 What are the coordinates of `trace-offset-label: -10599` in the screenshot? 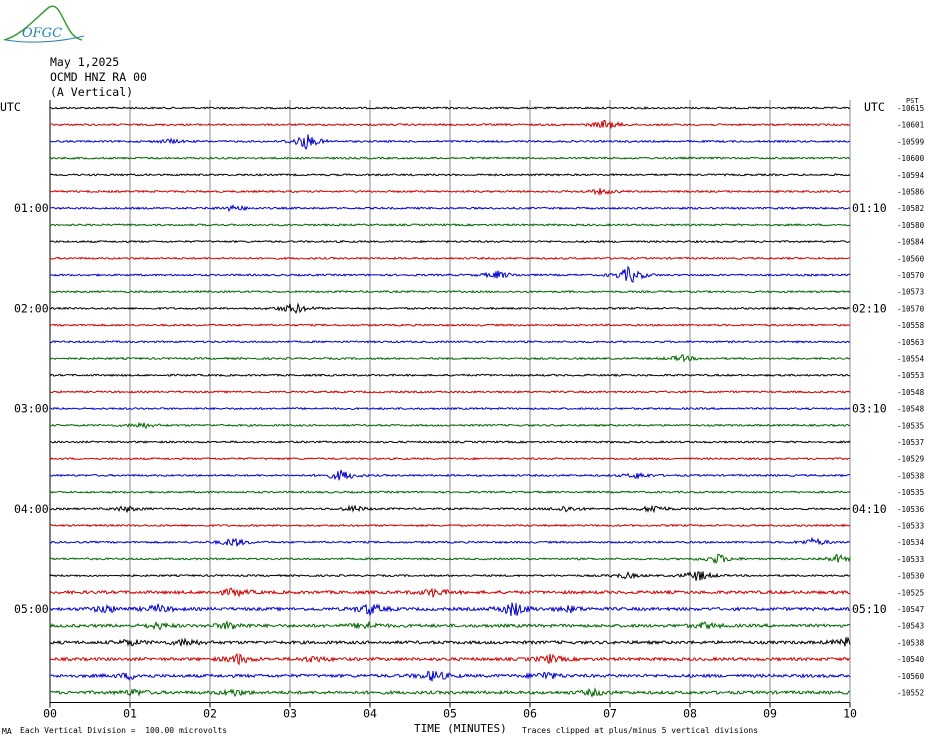 It's located at (910, 141).